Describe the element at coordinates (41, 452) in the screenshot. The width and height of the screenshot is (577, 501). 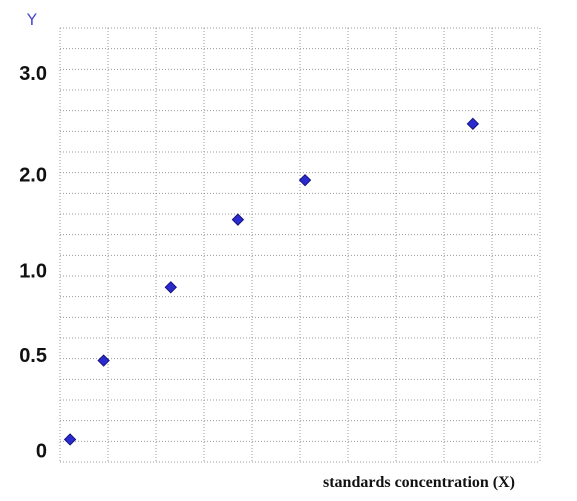
I see `y-tick-label: 0` at that location.